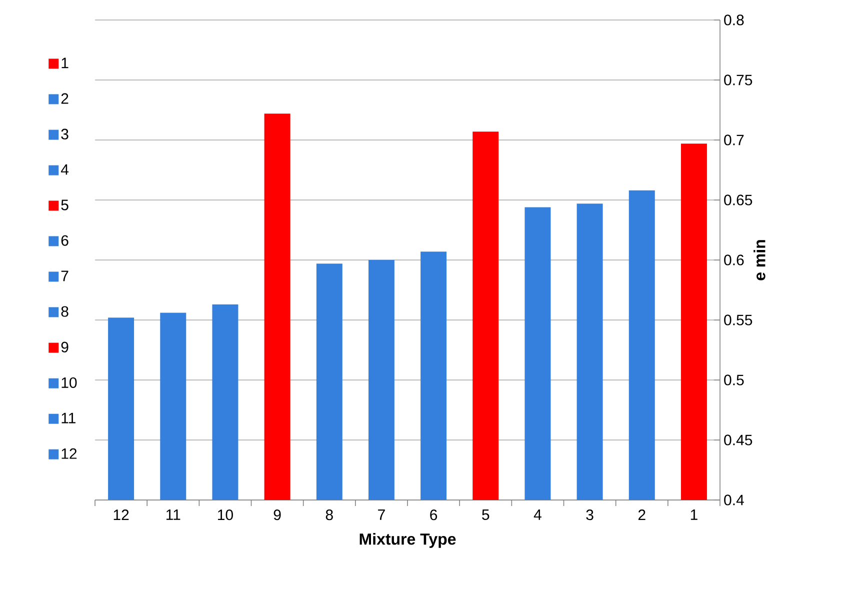  Describe the element at coordinates (64, 240) in the screenshot. I see `legend-label: 6` at that location.